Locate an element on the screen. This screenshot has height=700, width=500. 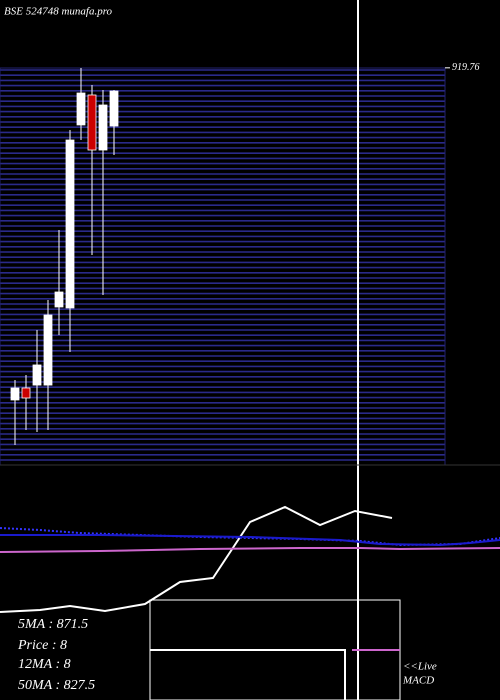
legend-price: Price : 8 is located at coordinates (42, 645).